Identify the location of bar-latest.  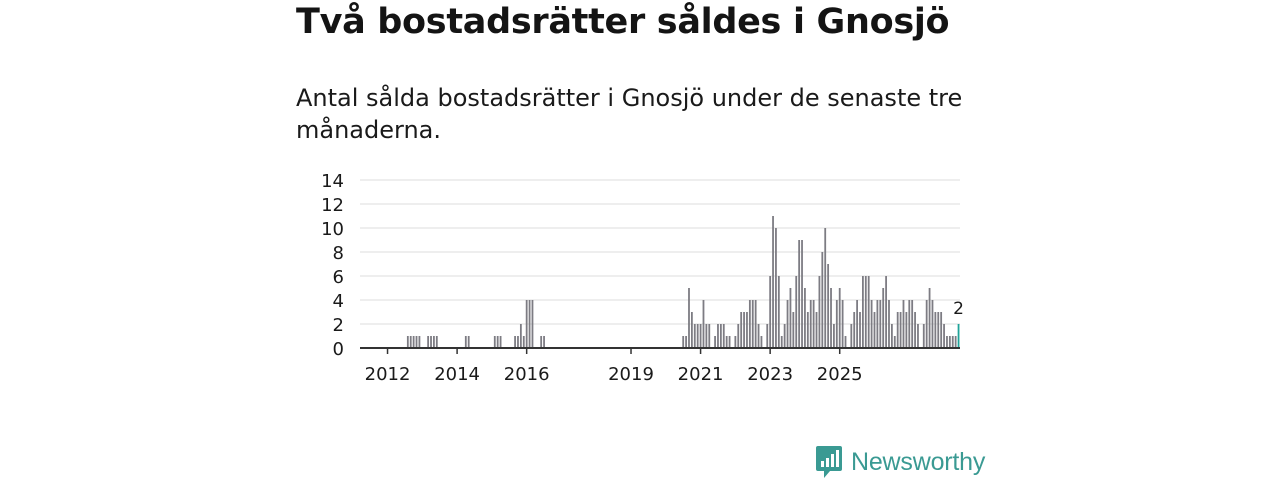
(958, 336).